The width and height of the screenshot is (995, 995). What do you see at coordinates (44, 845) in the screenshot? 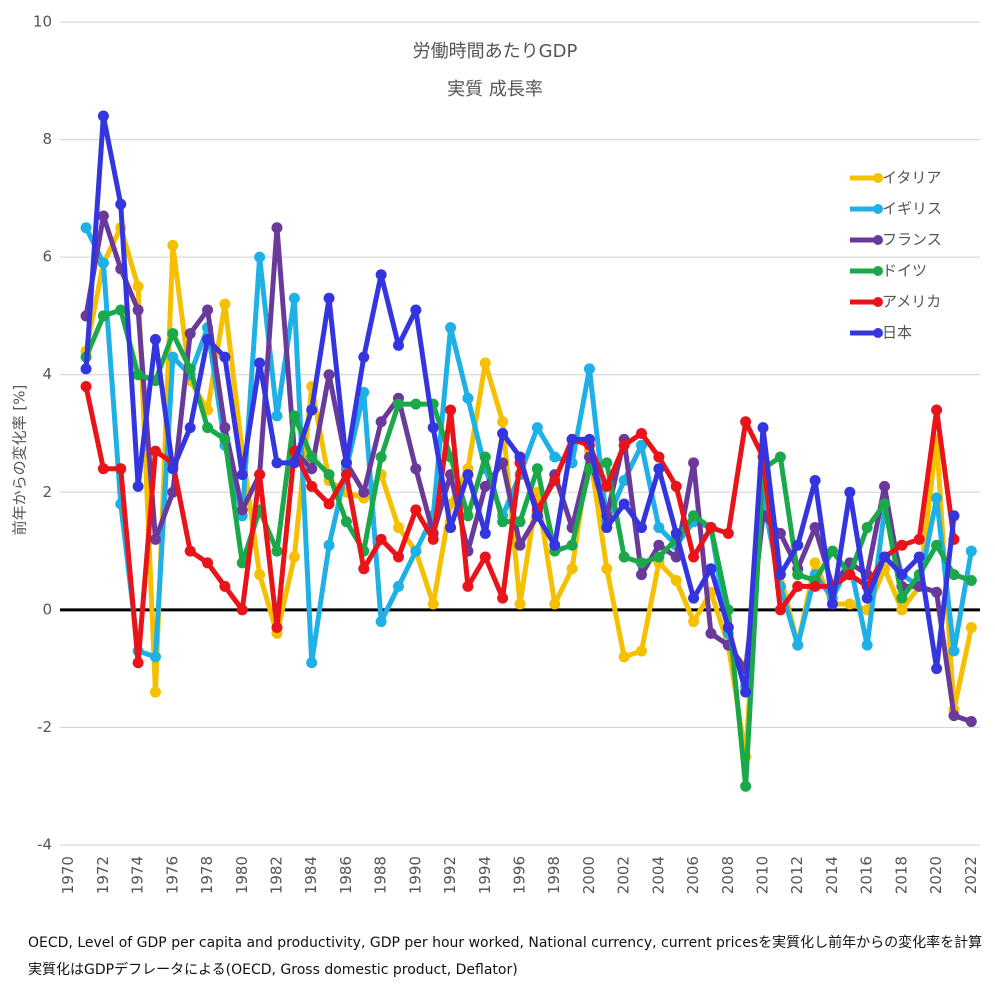
I see `y-tick-label: -4` at bounding box center [44, 845].